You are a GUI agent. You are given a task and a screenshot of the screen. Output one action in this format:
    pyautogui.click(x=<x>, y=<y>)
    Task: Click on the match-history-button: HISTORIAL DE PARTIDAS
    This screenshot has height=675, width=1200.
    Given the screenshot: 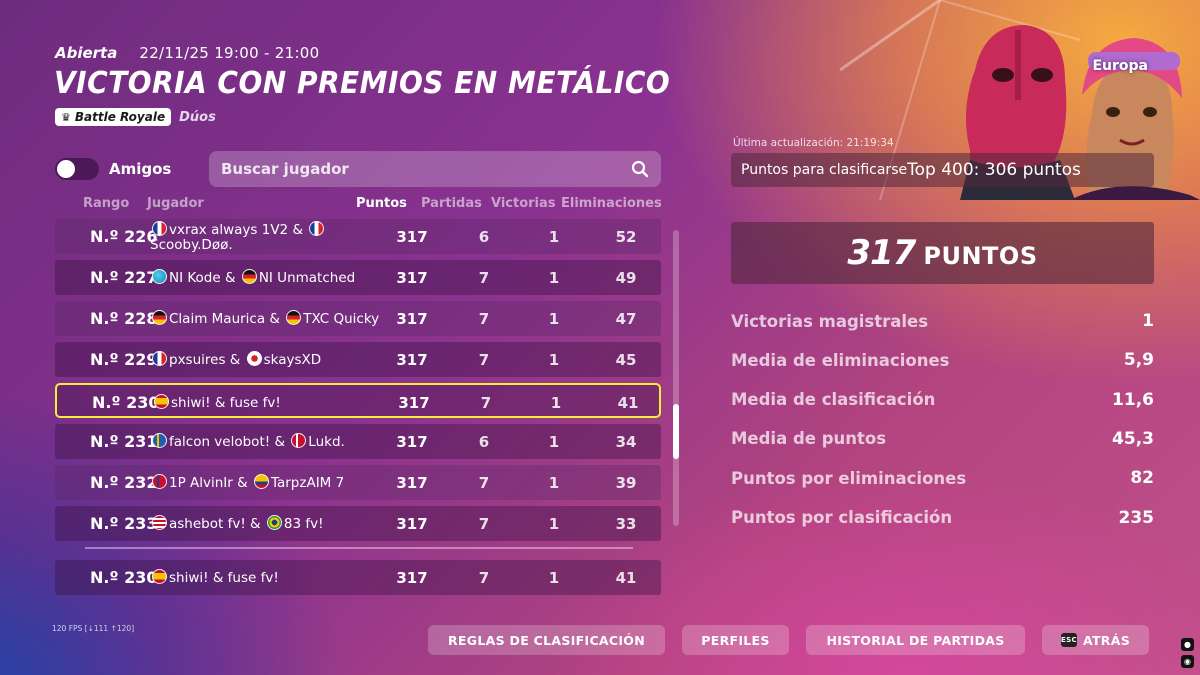 What is the action you would take?
    pyautogui.click(x=915, y=640)
    